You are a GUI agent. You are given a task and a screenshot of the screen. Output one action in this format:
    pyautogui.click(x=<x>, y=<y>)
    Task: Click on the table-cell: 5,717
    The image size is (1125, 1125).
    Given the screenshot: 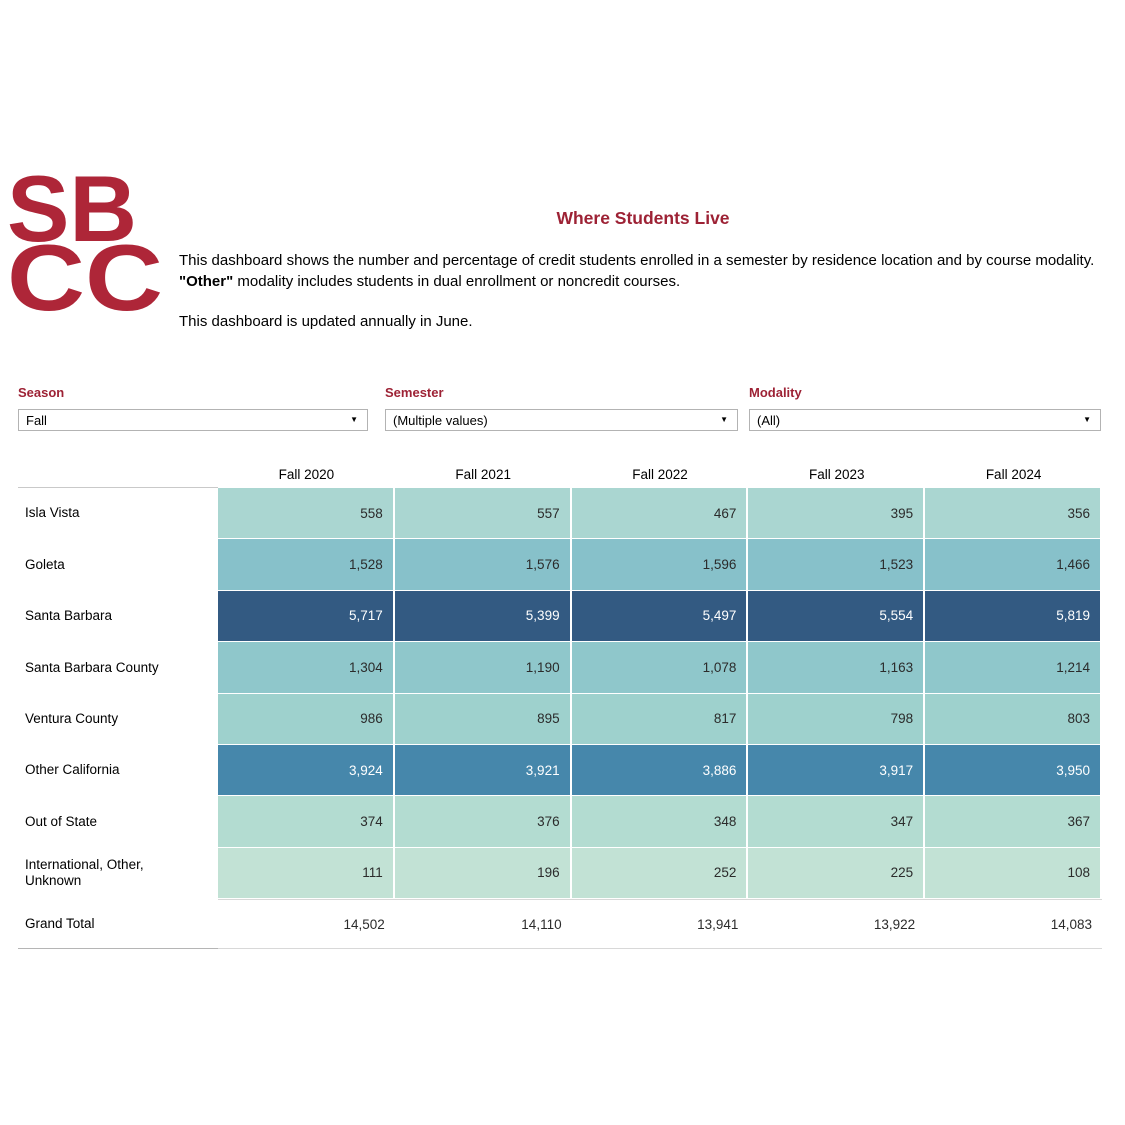 What is the action you would take?
    pyautogui.click(x=306, y=616)
    